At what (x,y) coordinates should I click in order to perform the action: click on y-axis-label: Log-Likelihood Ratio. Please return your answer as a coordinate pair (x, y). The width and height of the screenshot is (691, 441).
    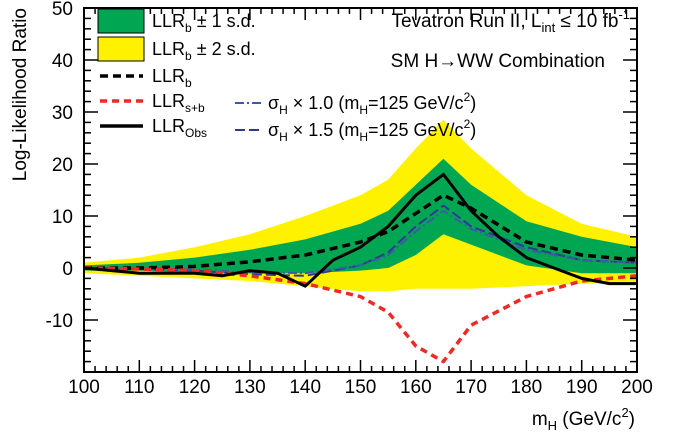
    Looking at the image, I should click on (20, 94).